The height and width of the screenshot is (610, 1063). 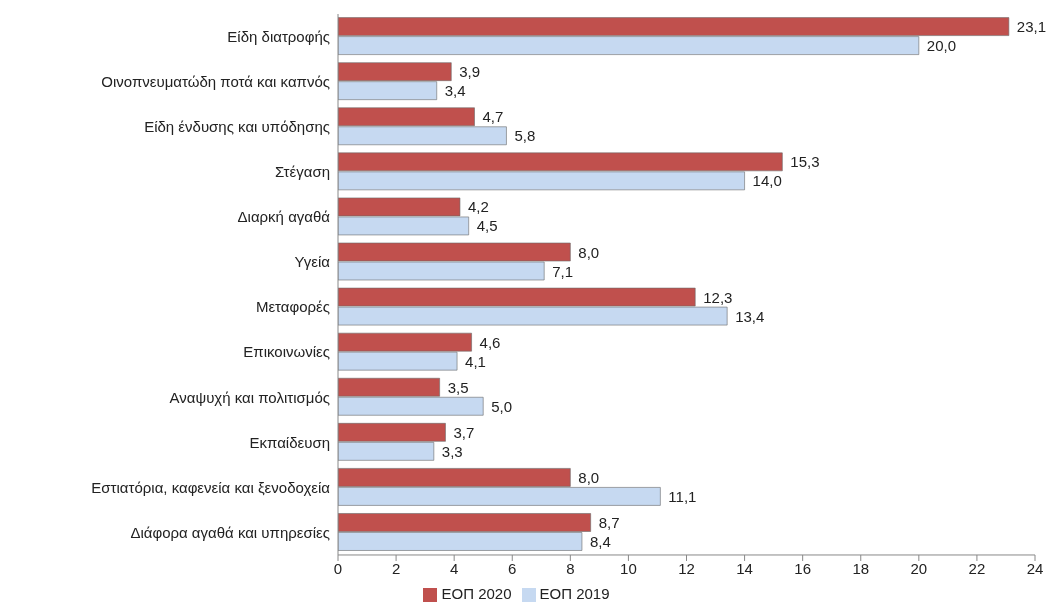 What do you see at coordinates (487, 226) in the screenshot?
I see `data-label: 4,5` at bounding box center [487, 226].